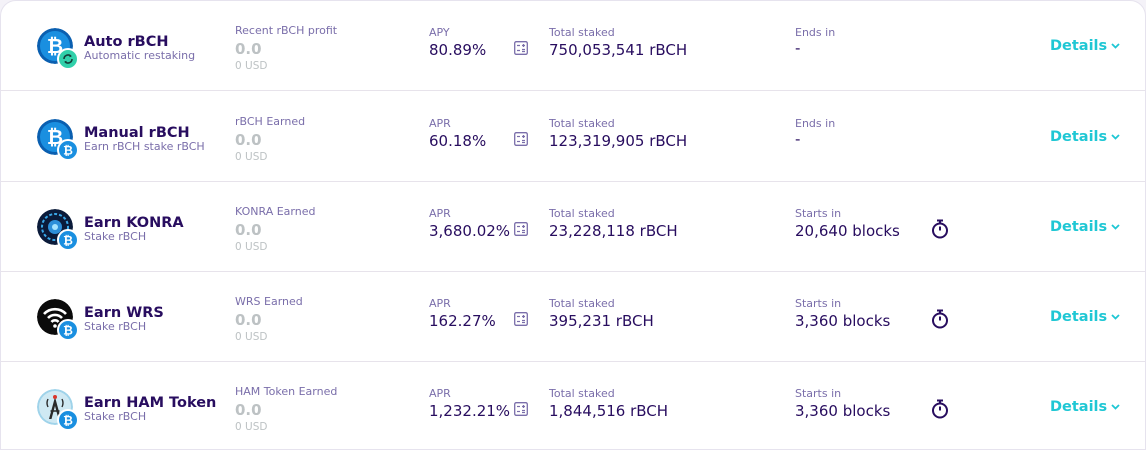  Describe the element at coordinates (609, 411) in the screenshot. I see `total-staked-value: 1,844,516 rBCH` at that location.